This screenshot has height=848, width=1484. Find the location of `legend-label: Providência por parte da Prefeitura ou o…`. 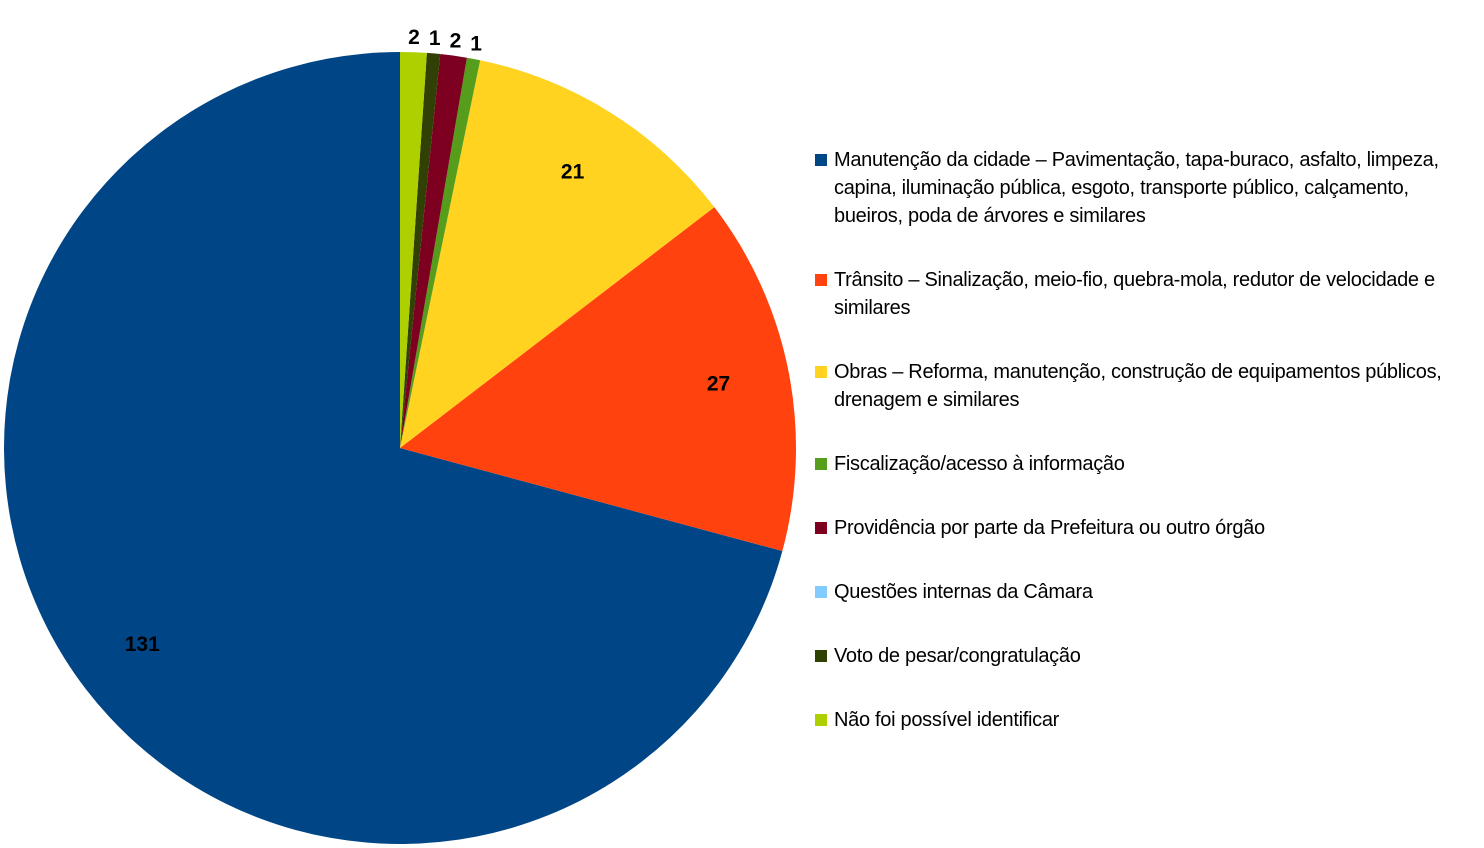

legend-label: Providência por parte da Prefeitura ou o… is located at coordinates (1049, 528).